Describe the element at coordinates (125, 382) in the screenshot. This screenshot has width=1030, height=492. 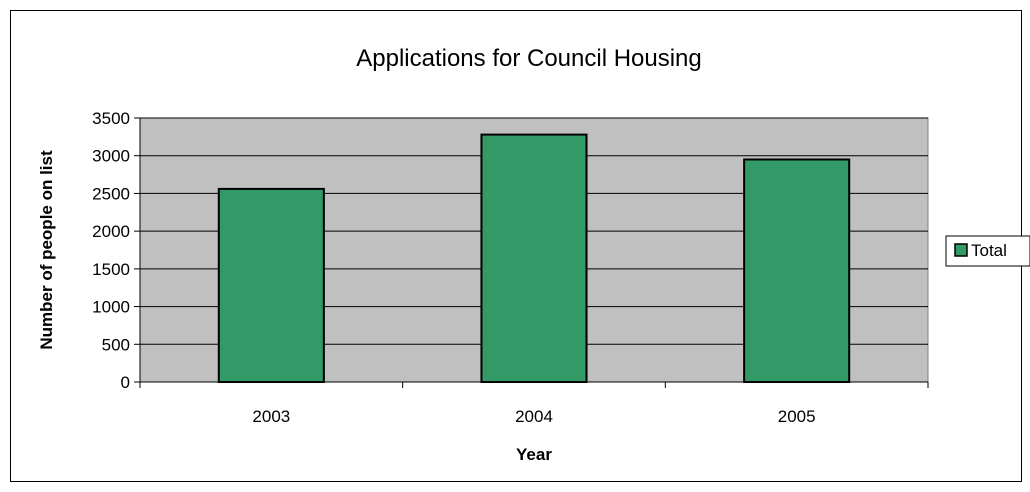
I see `y-tick-label: 0` at that location.